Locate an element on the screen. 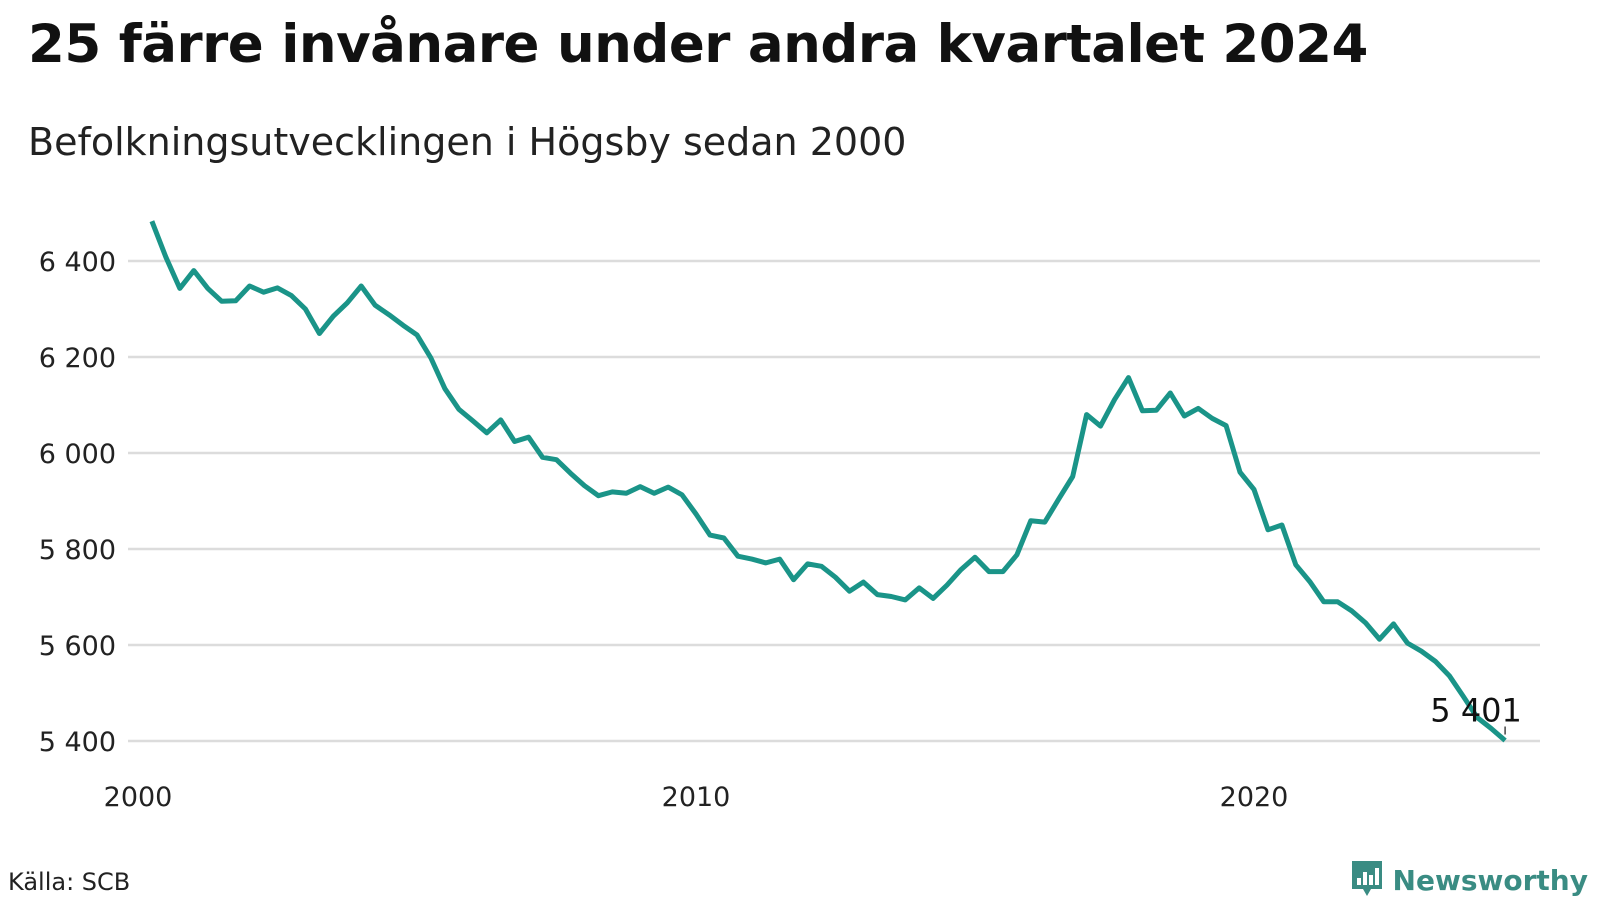 The image size is (1600, 902). last-value-label: 5 401 is located at coordinates (1476, 711).